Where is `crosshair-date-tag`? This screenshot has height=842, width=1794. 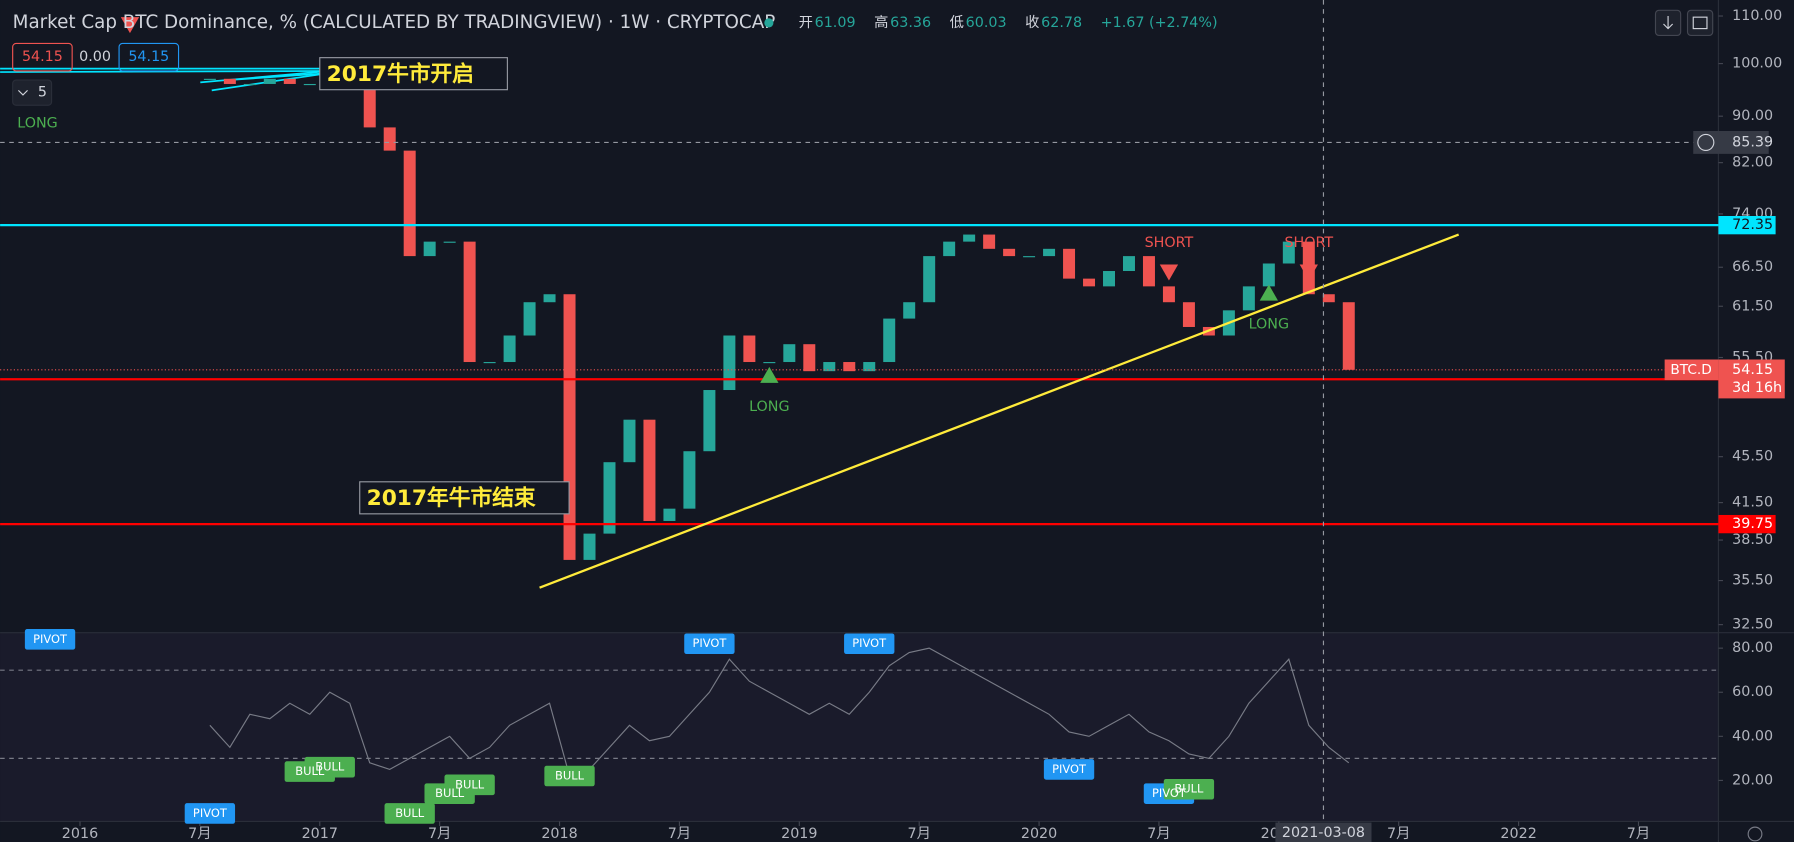
crosshair-date-tag is located at coordinates (1323, 832).